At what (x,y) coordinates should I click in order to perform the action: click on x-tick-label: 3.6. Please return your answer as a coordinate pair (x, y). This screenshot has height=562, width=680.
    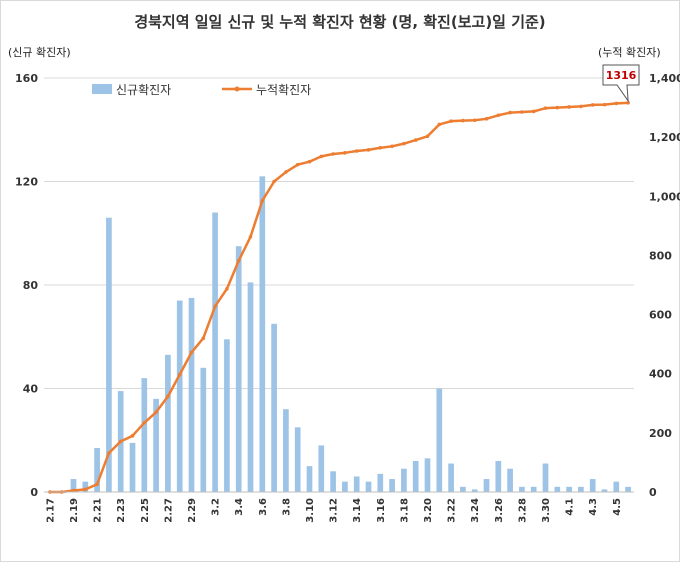
    Looking at the image, I should click on (263, 507).